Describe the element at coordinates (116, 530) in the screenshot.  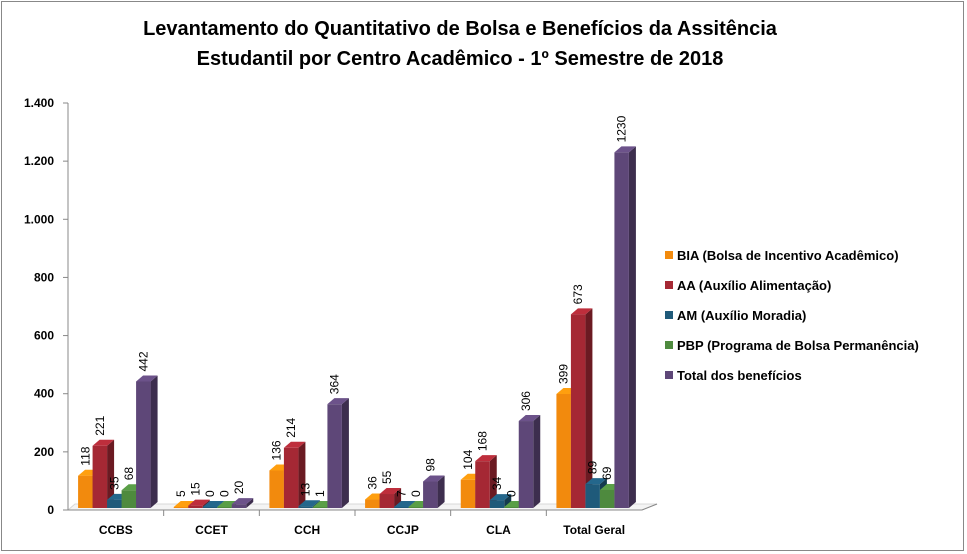
I see `x-category-label: CCBS` at that location.